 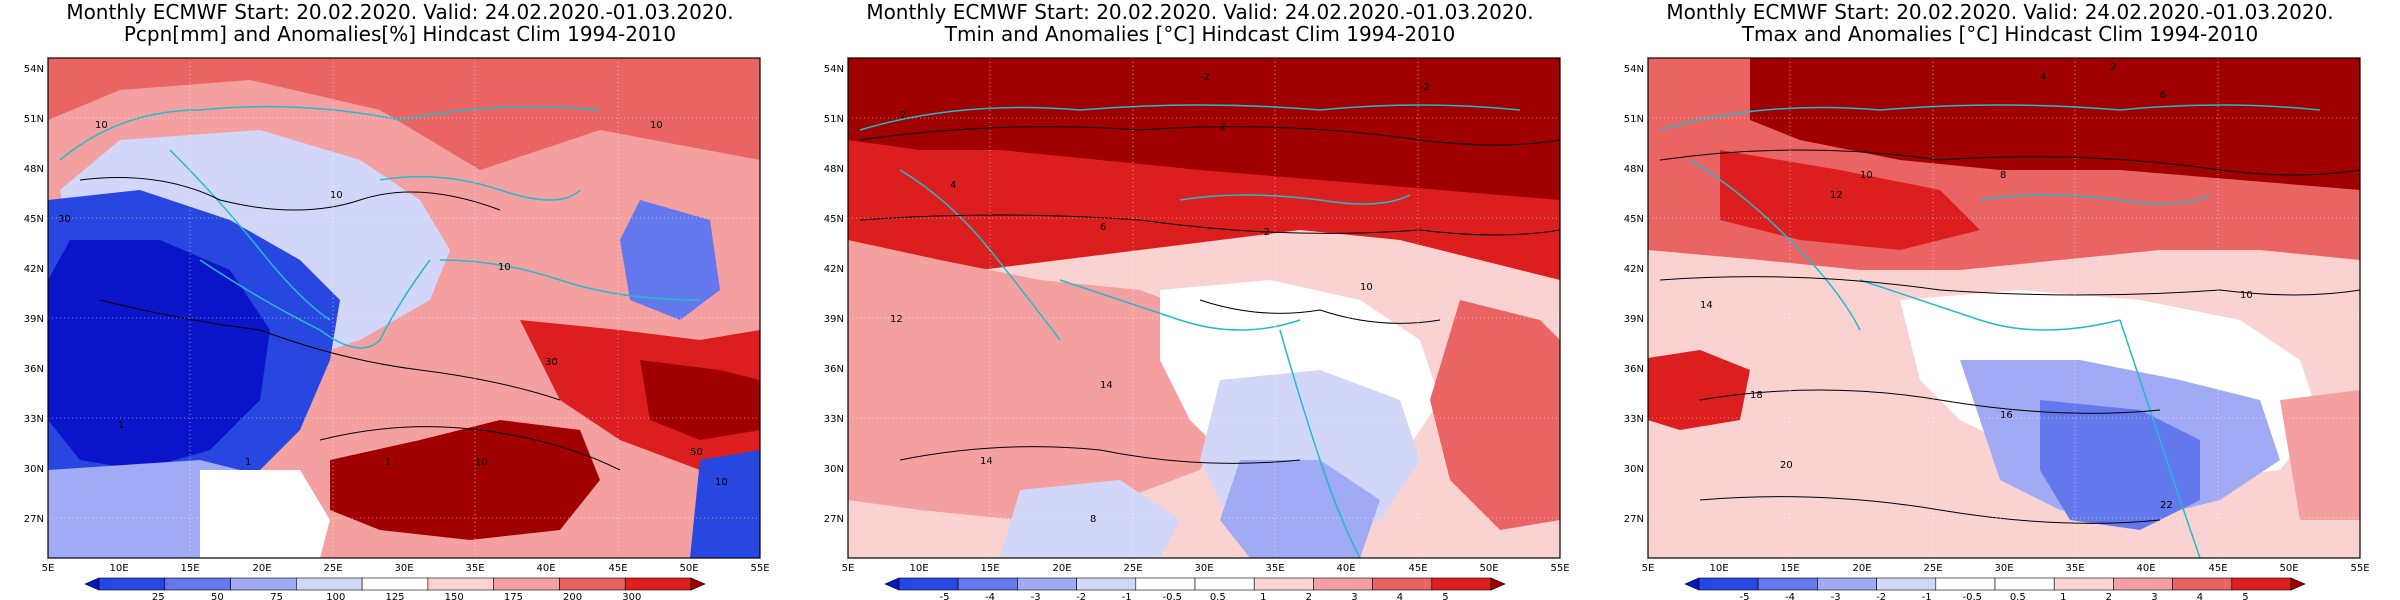 What do you see at coordinates (1972, 596) in the screenshot?
I see `colorbar-tick-label: -0.5` at bounding box center [1972, 596].